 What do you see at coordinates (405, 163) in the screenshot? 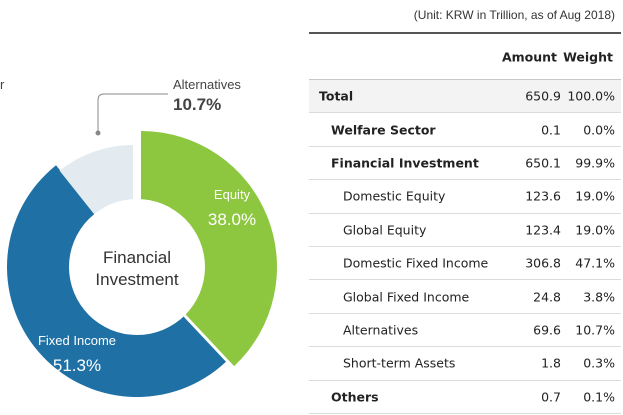
I see `row-label: Financial Investment` at bounding box center [405, 163].